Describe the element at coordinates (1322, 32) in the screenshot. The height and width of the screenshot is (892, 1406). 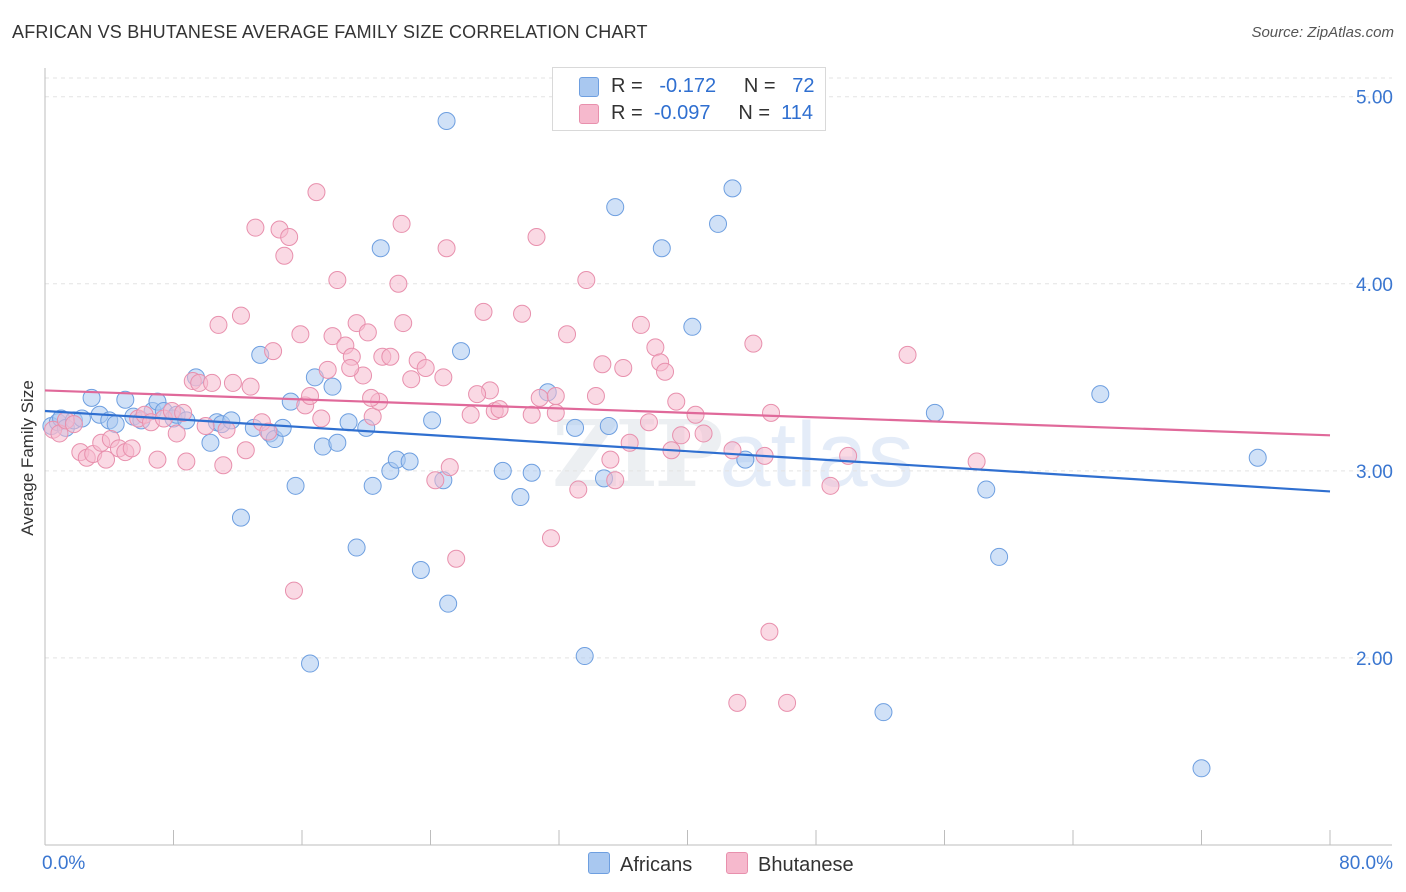
I see `source-label: Source: ZipAtlas.com` at that location.